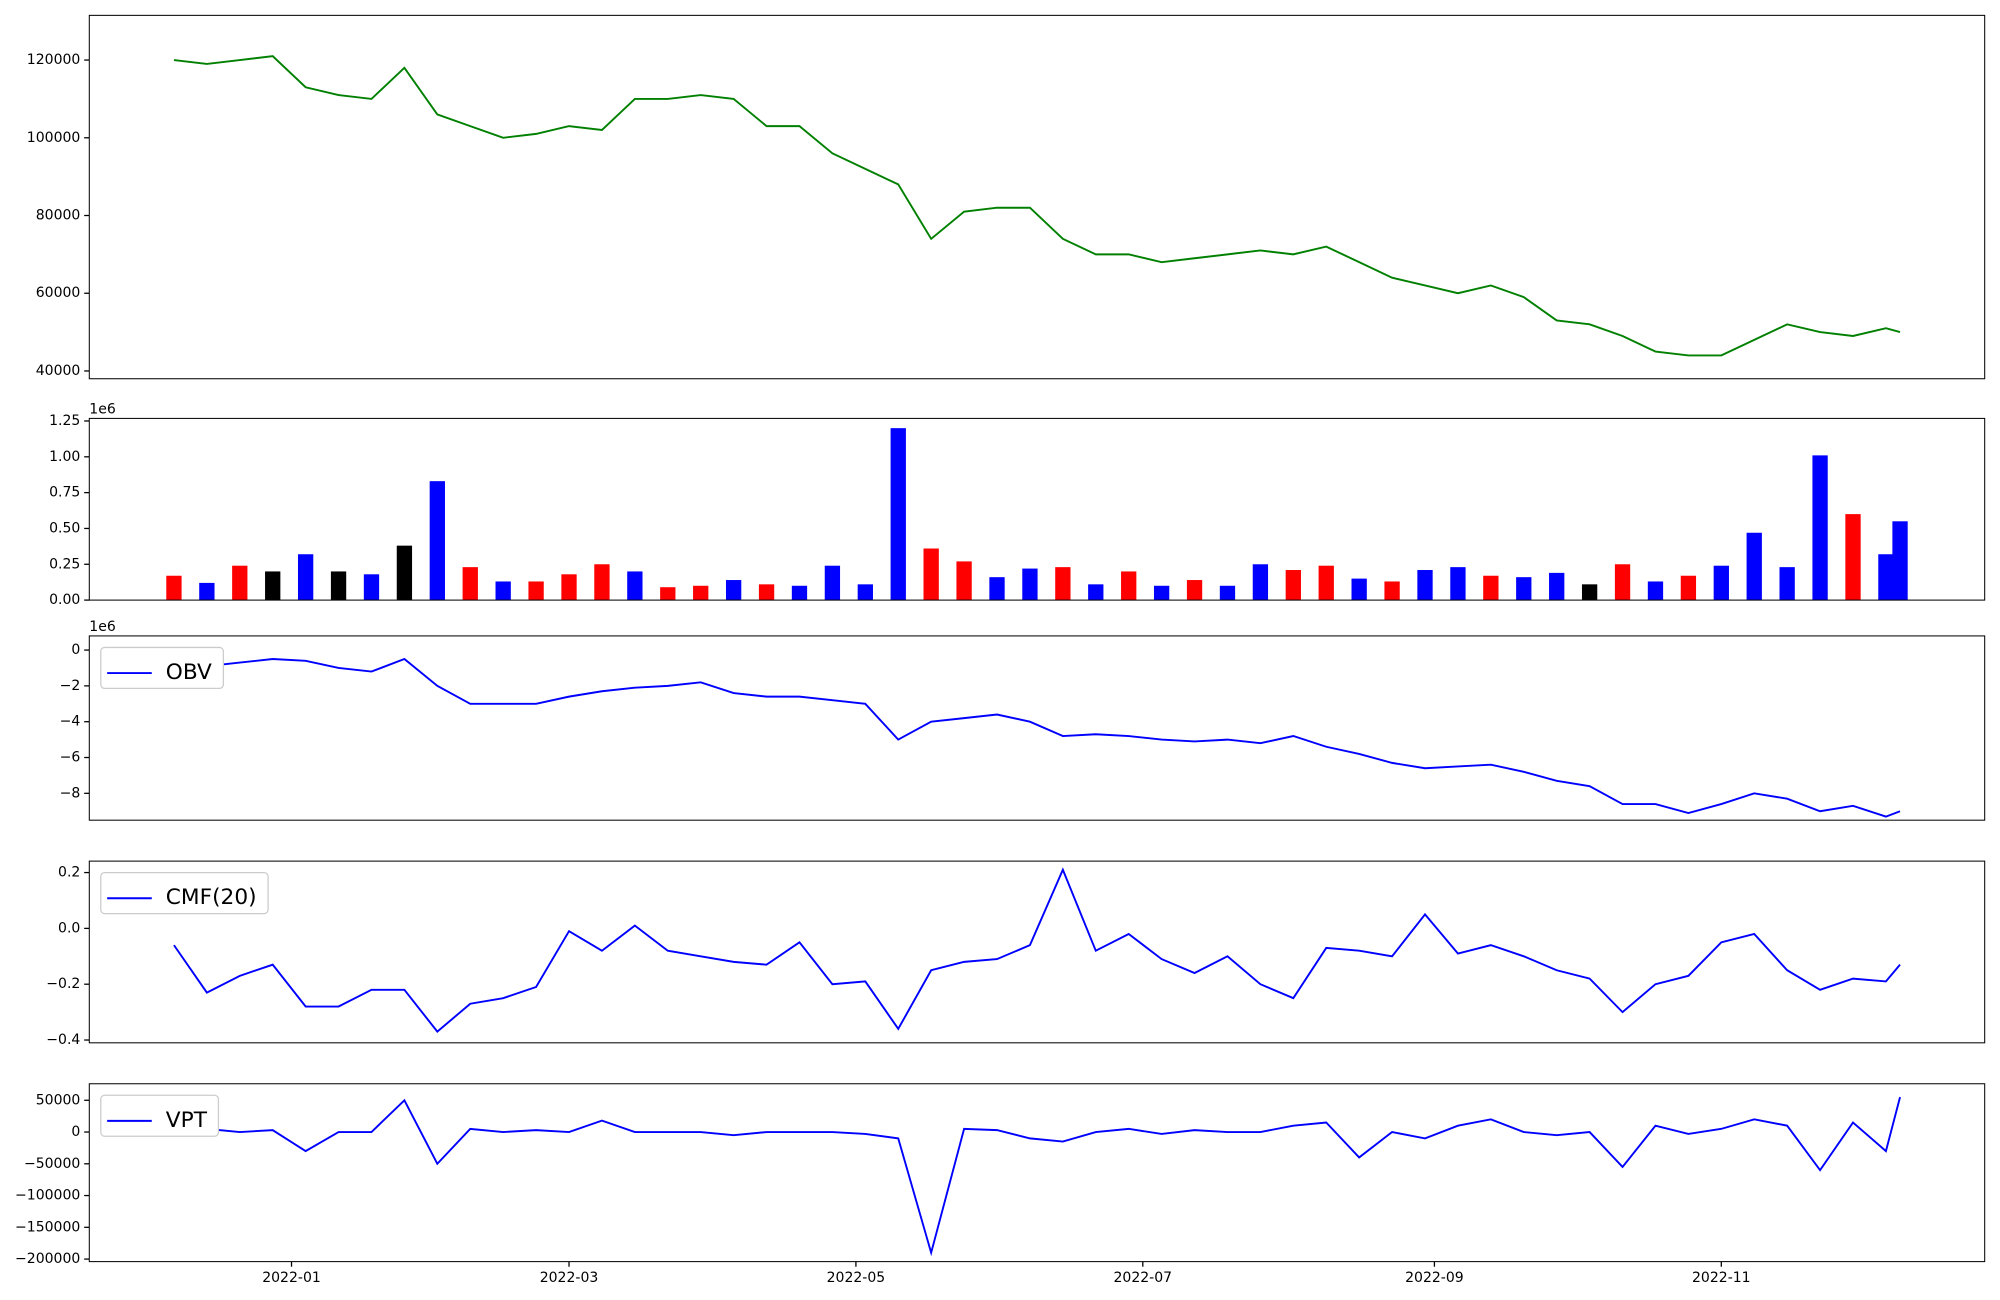 This screenshot has width=2000, height=1300. Describe the element at coordinates (54, 138) in the screenshot. I see `y-tick-label: 100000` at that location.